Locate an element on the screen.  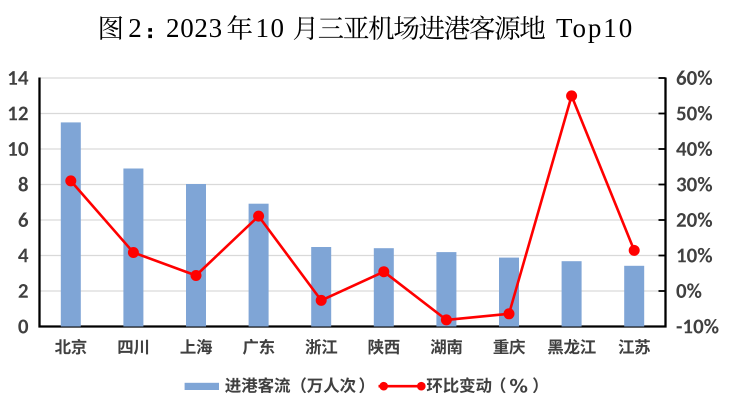
svg-text: 10 is located at coordinates (271, 28).